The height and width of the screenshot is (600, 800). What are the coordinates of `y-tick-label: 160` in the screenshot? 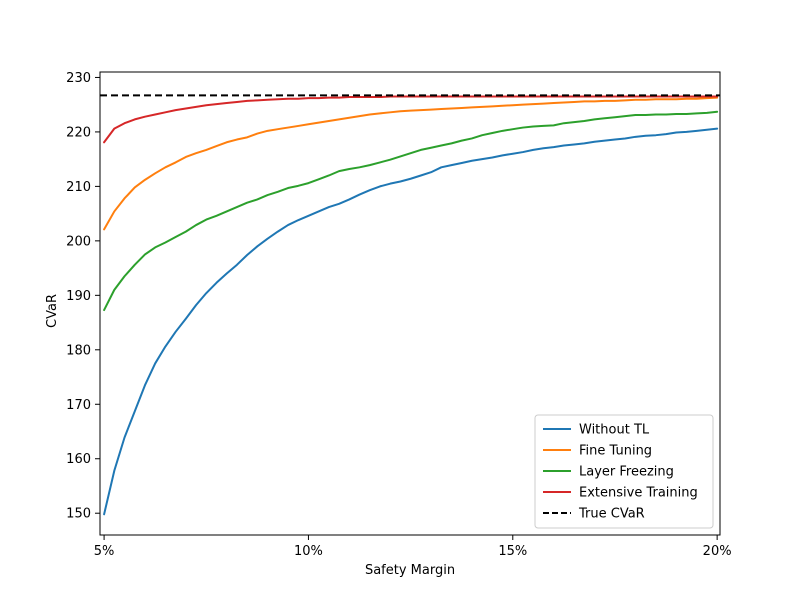 It's located at (78, 459).